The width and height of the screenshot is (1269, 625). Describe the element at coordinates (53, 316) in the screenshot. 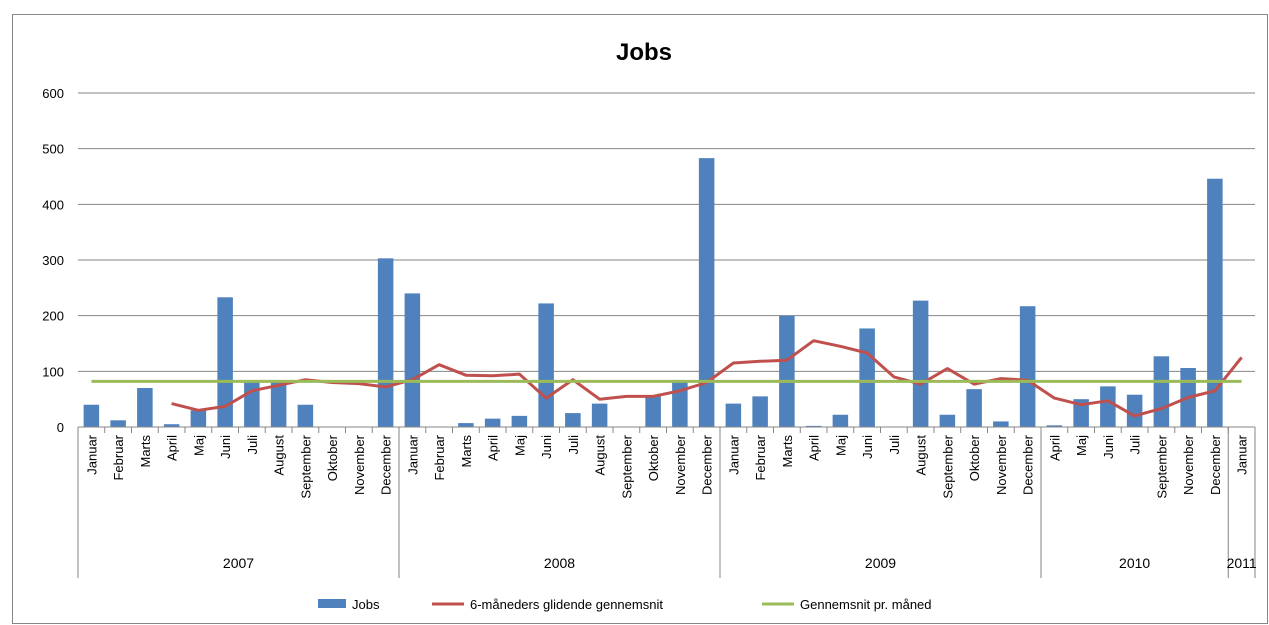

I see `y-tick-label: 200` at that location.